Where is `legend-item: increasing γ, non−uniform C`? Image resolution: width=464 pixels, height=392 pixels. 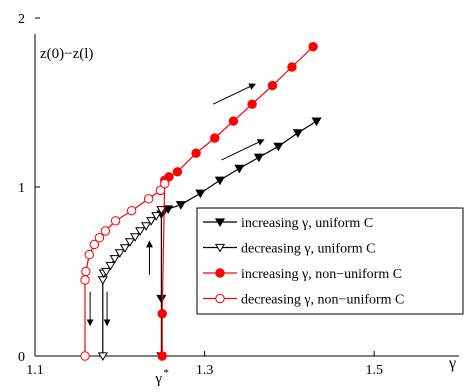 legend-item: increasing γ, non−uniform C is located at coordinates (302, 274).